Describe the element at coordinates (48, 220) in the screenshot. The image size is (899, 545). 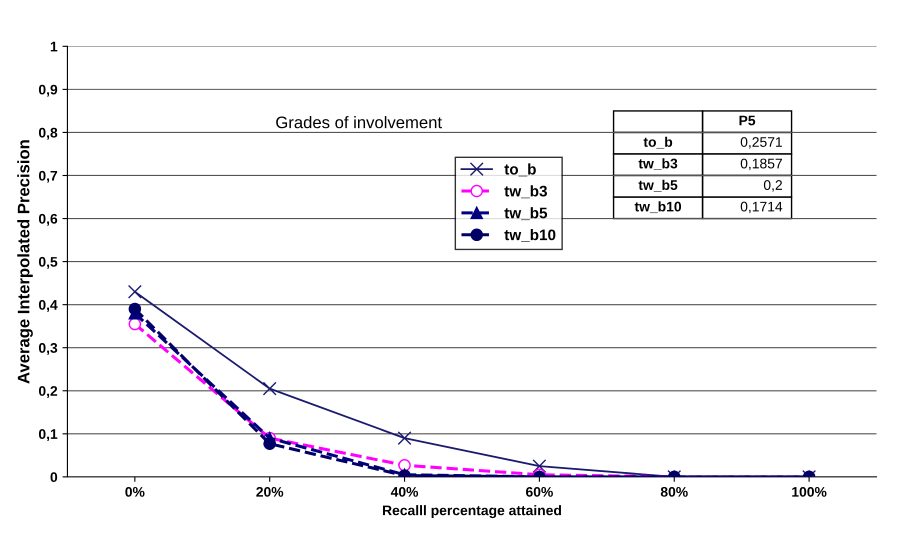
I see `y-tick-label: 0,6` at that location.